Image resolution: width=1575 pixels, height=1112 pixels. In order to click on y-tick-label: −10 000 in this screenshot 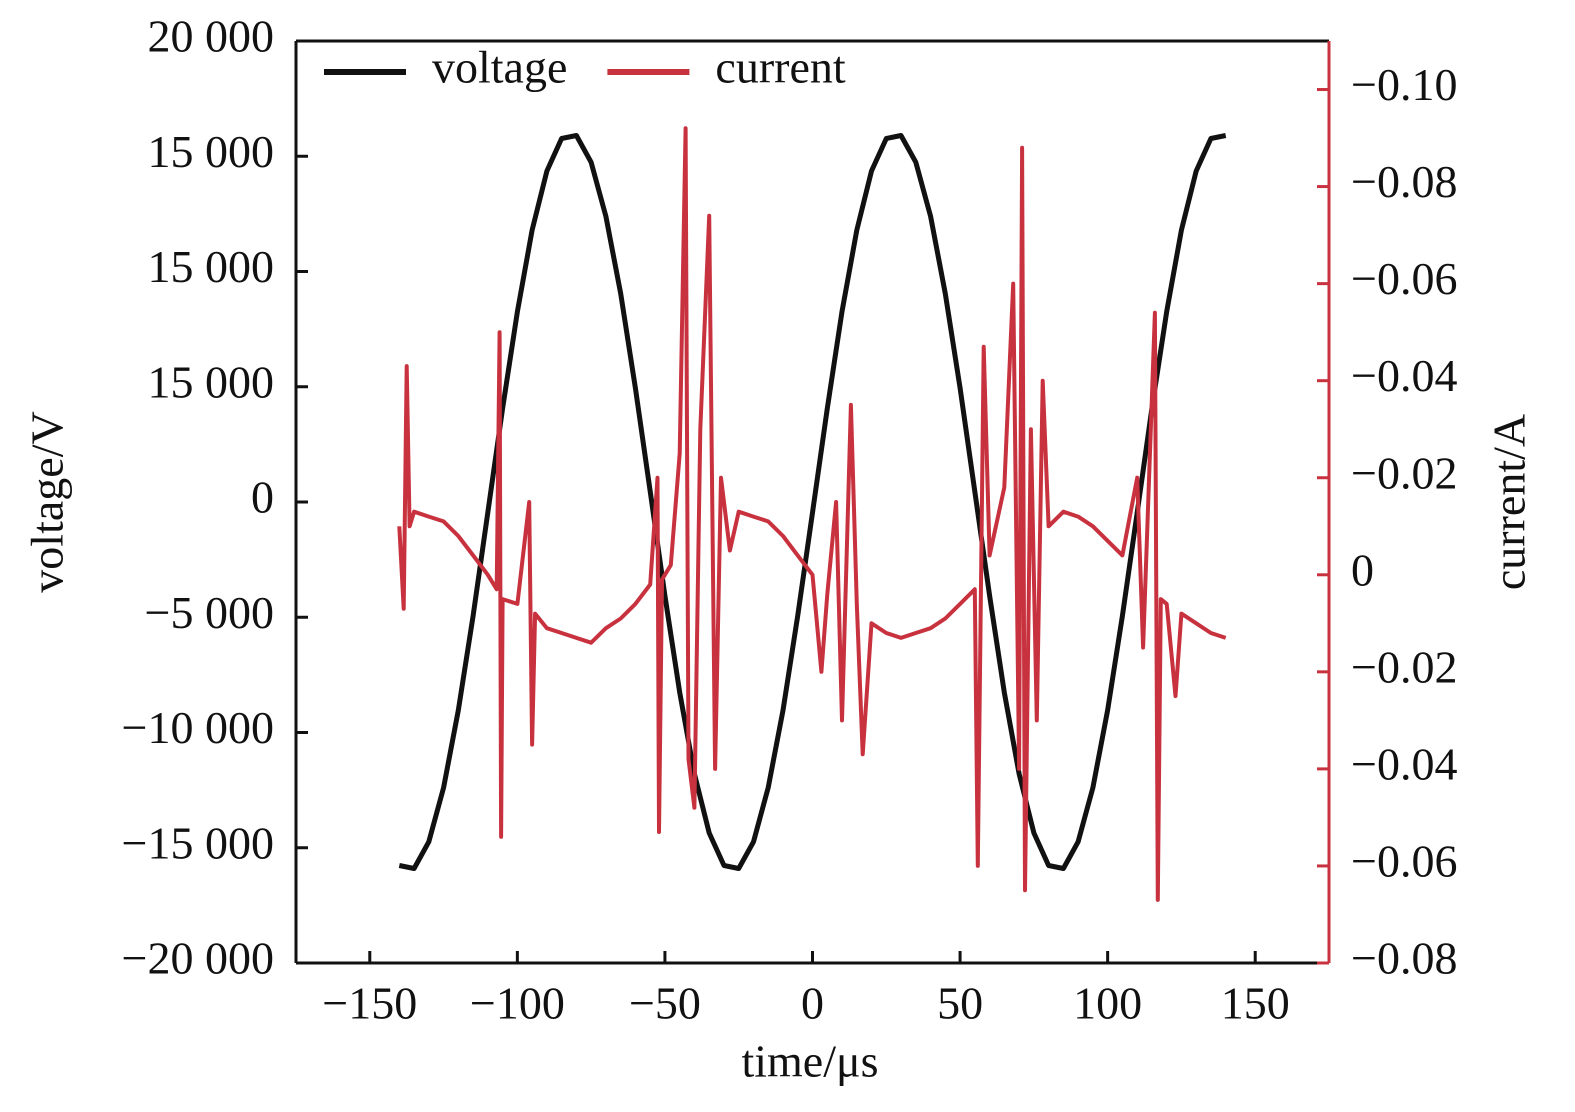, I will do `click(198, 727)`.